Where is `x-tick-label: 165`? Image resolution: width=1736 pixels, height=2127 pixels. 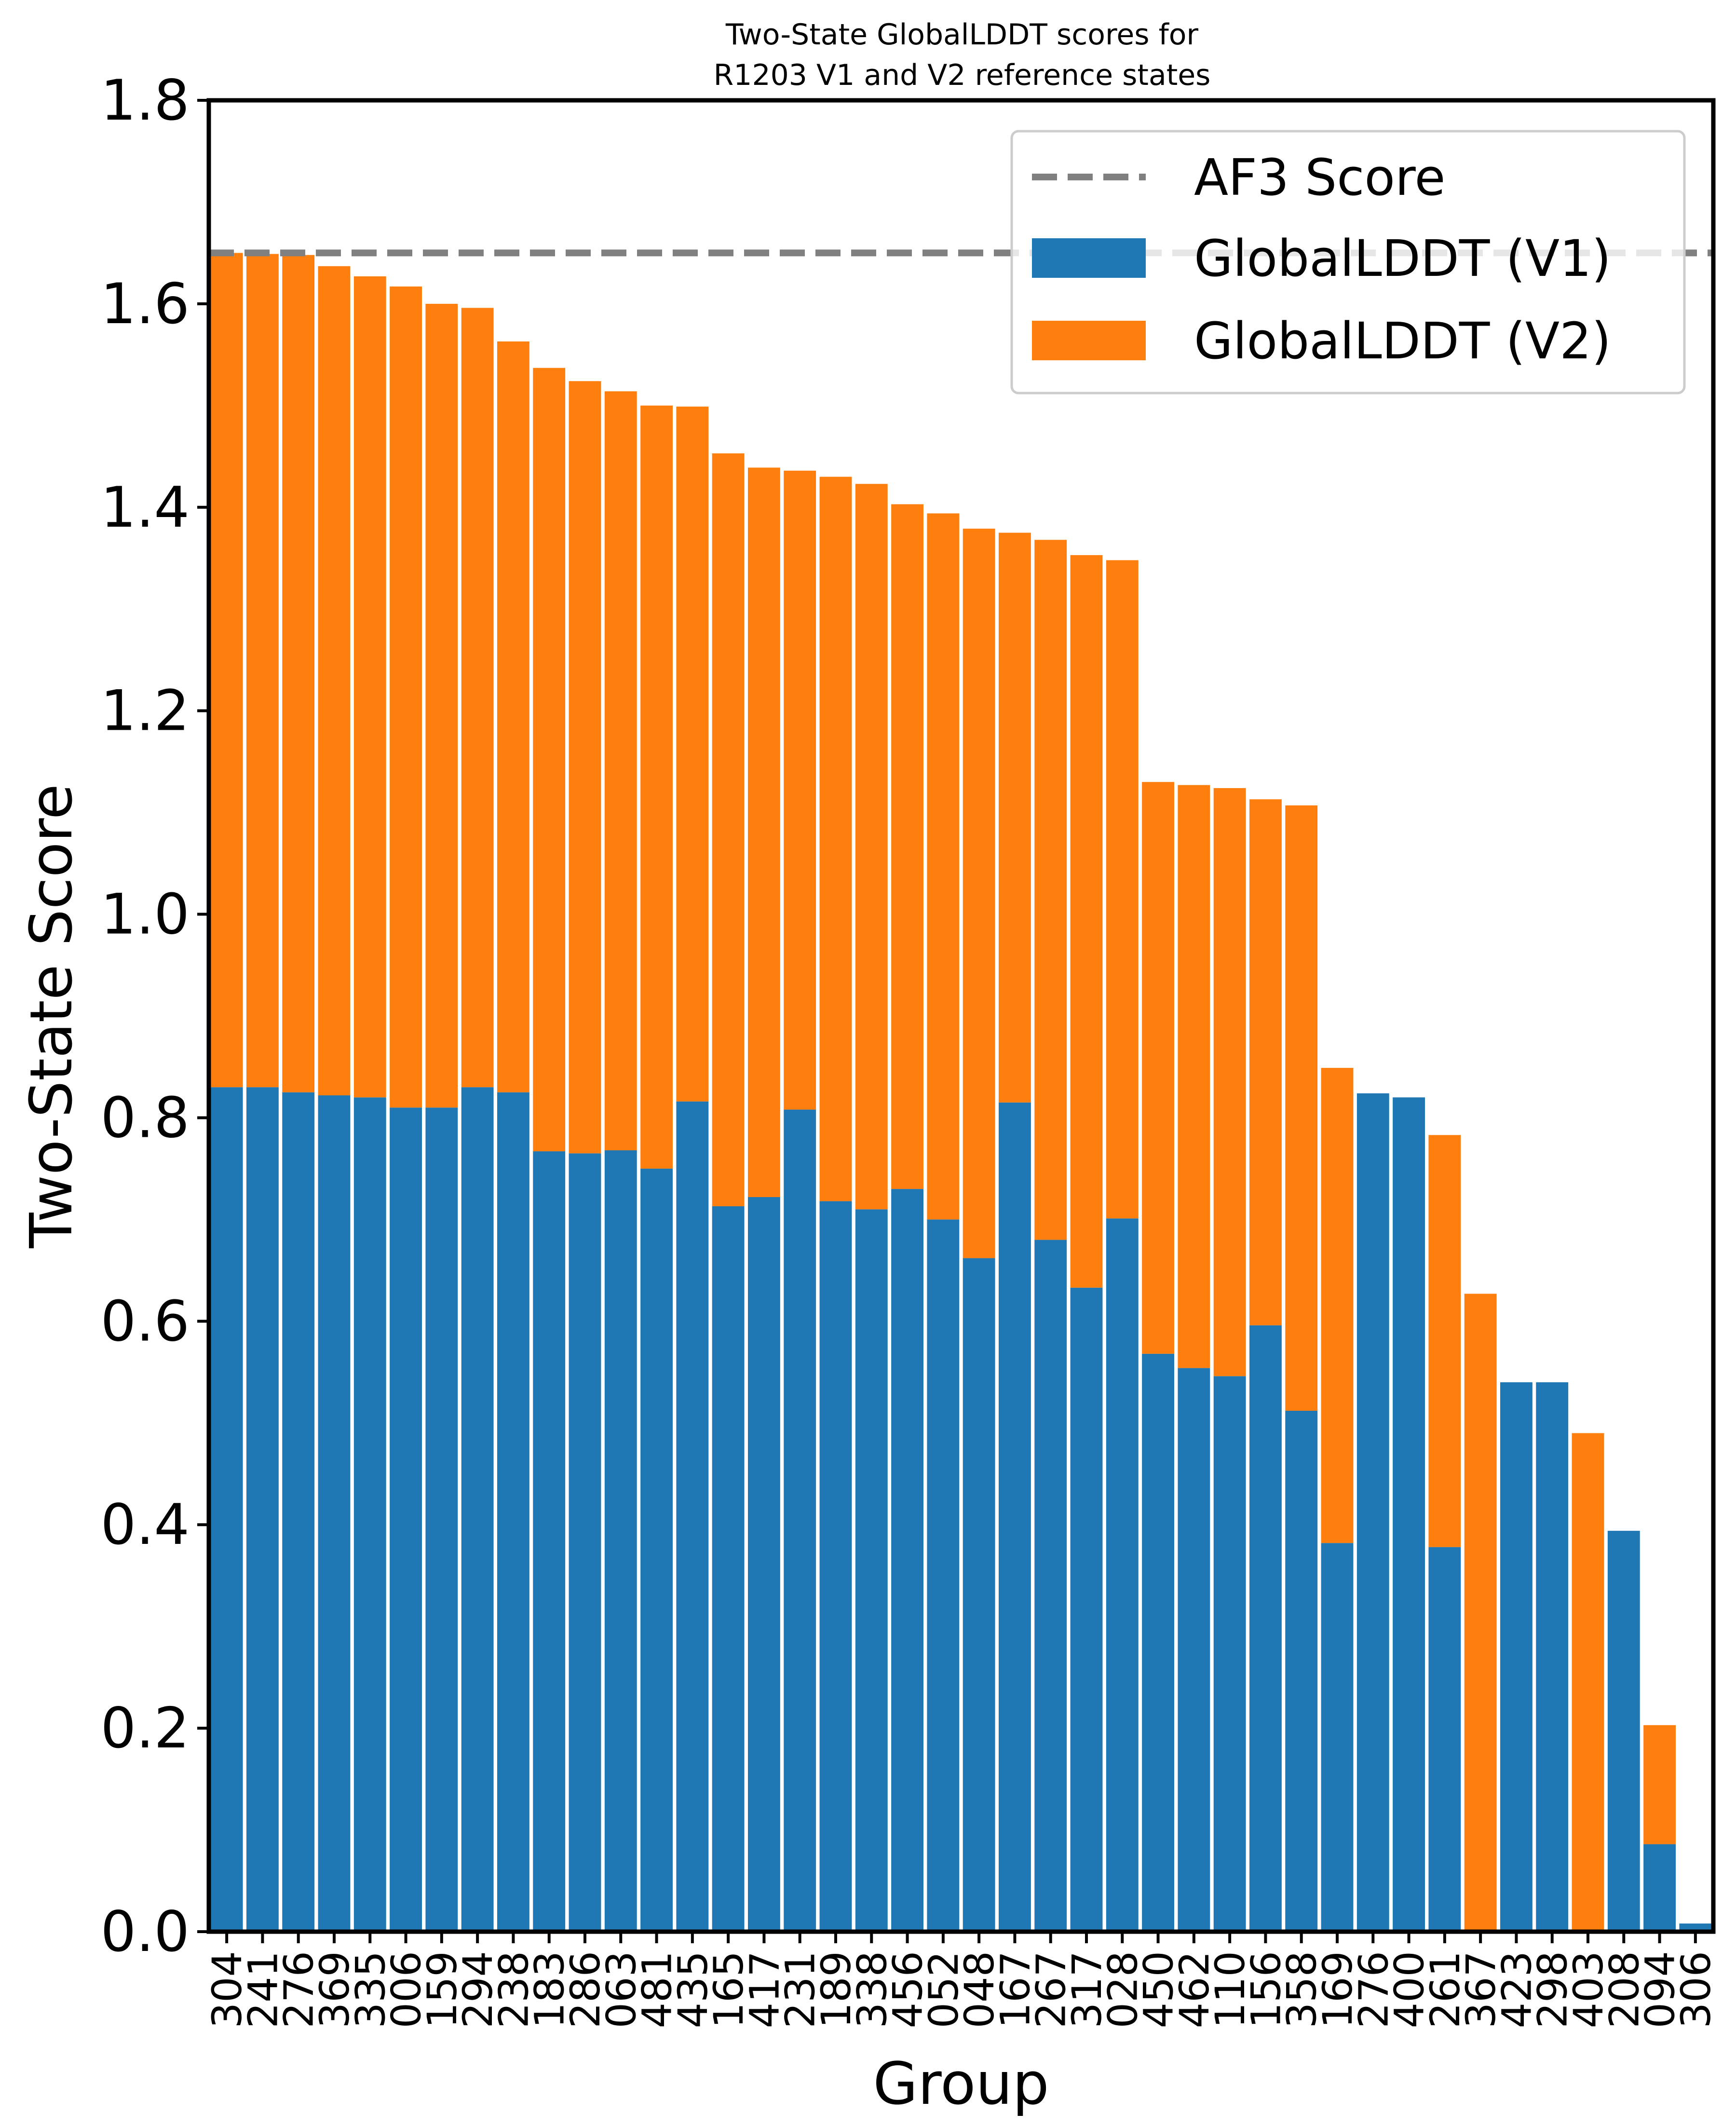 x-tick-label: 165 is located at coordinates (728, 1989).